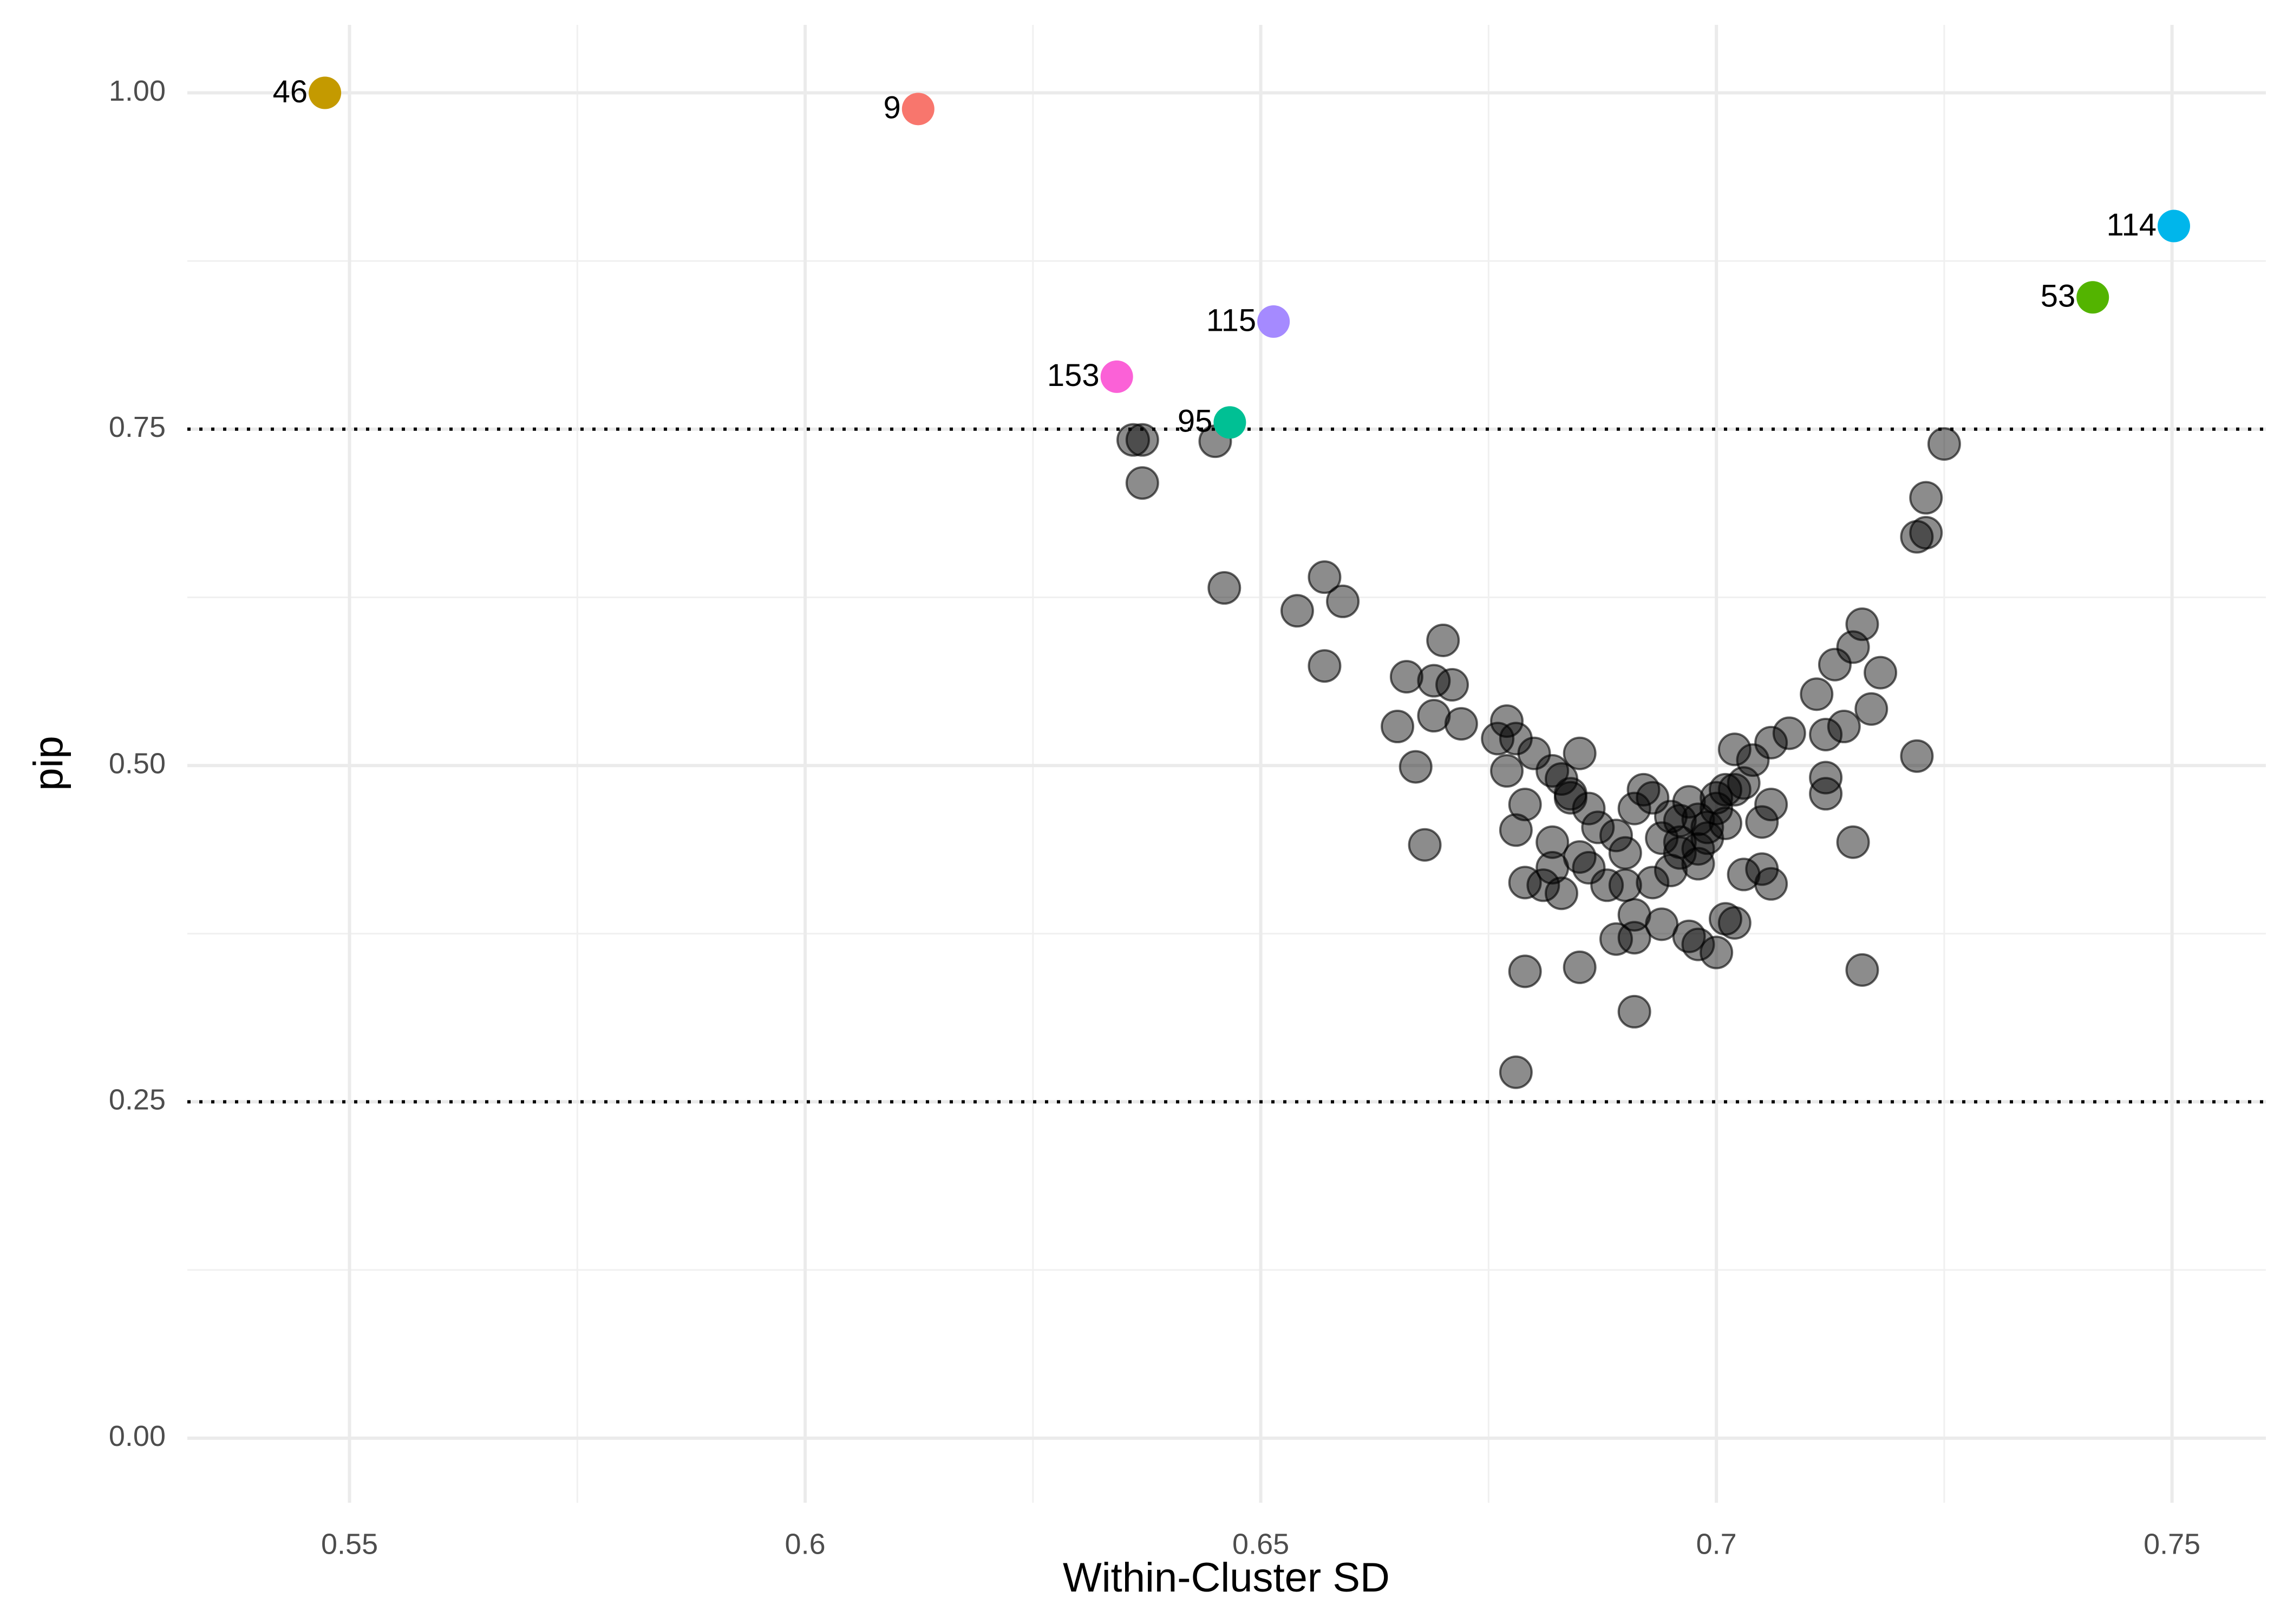 The image size is (2274, 1624). Describe the element at coordinates (1226, 1578) in the screenshot. I see `x-axis-title: Within-Cluster SD` at that location.